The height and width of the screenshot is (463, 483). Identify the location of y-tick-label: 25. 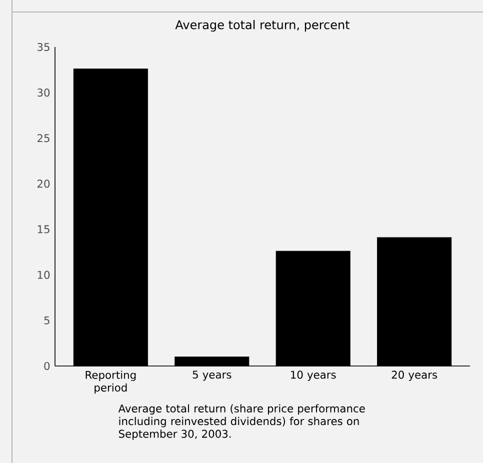
(43, 138).